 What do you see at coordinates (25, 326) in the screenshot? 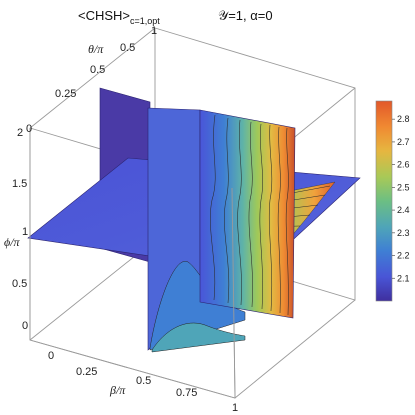
I see `phi-tick: 0` at bounding box center [25, 326].